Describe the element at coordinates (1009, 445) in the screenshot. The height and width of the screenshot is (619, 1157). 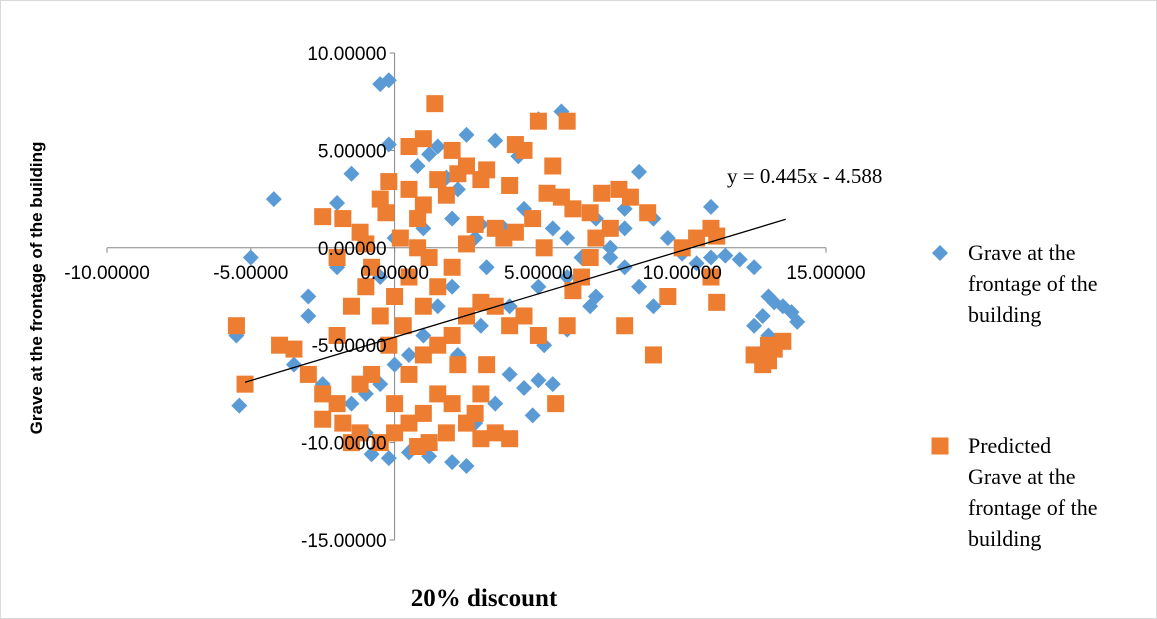
I see `legend-label-line: Predicted` at that location.